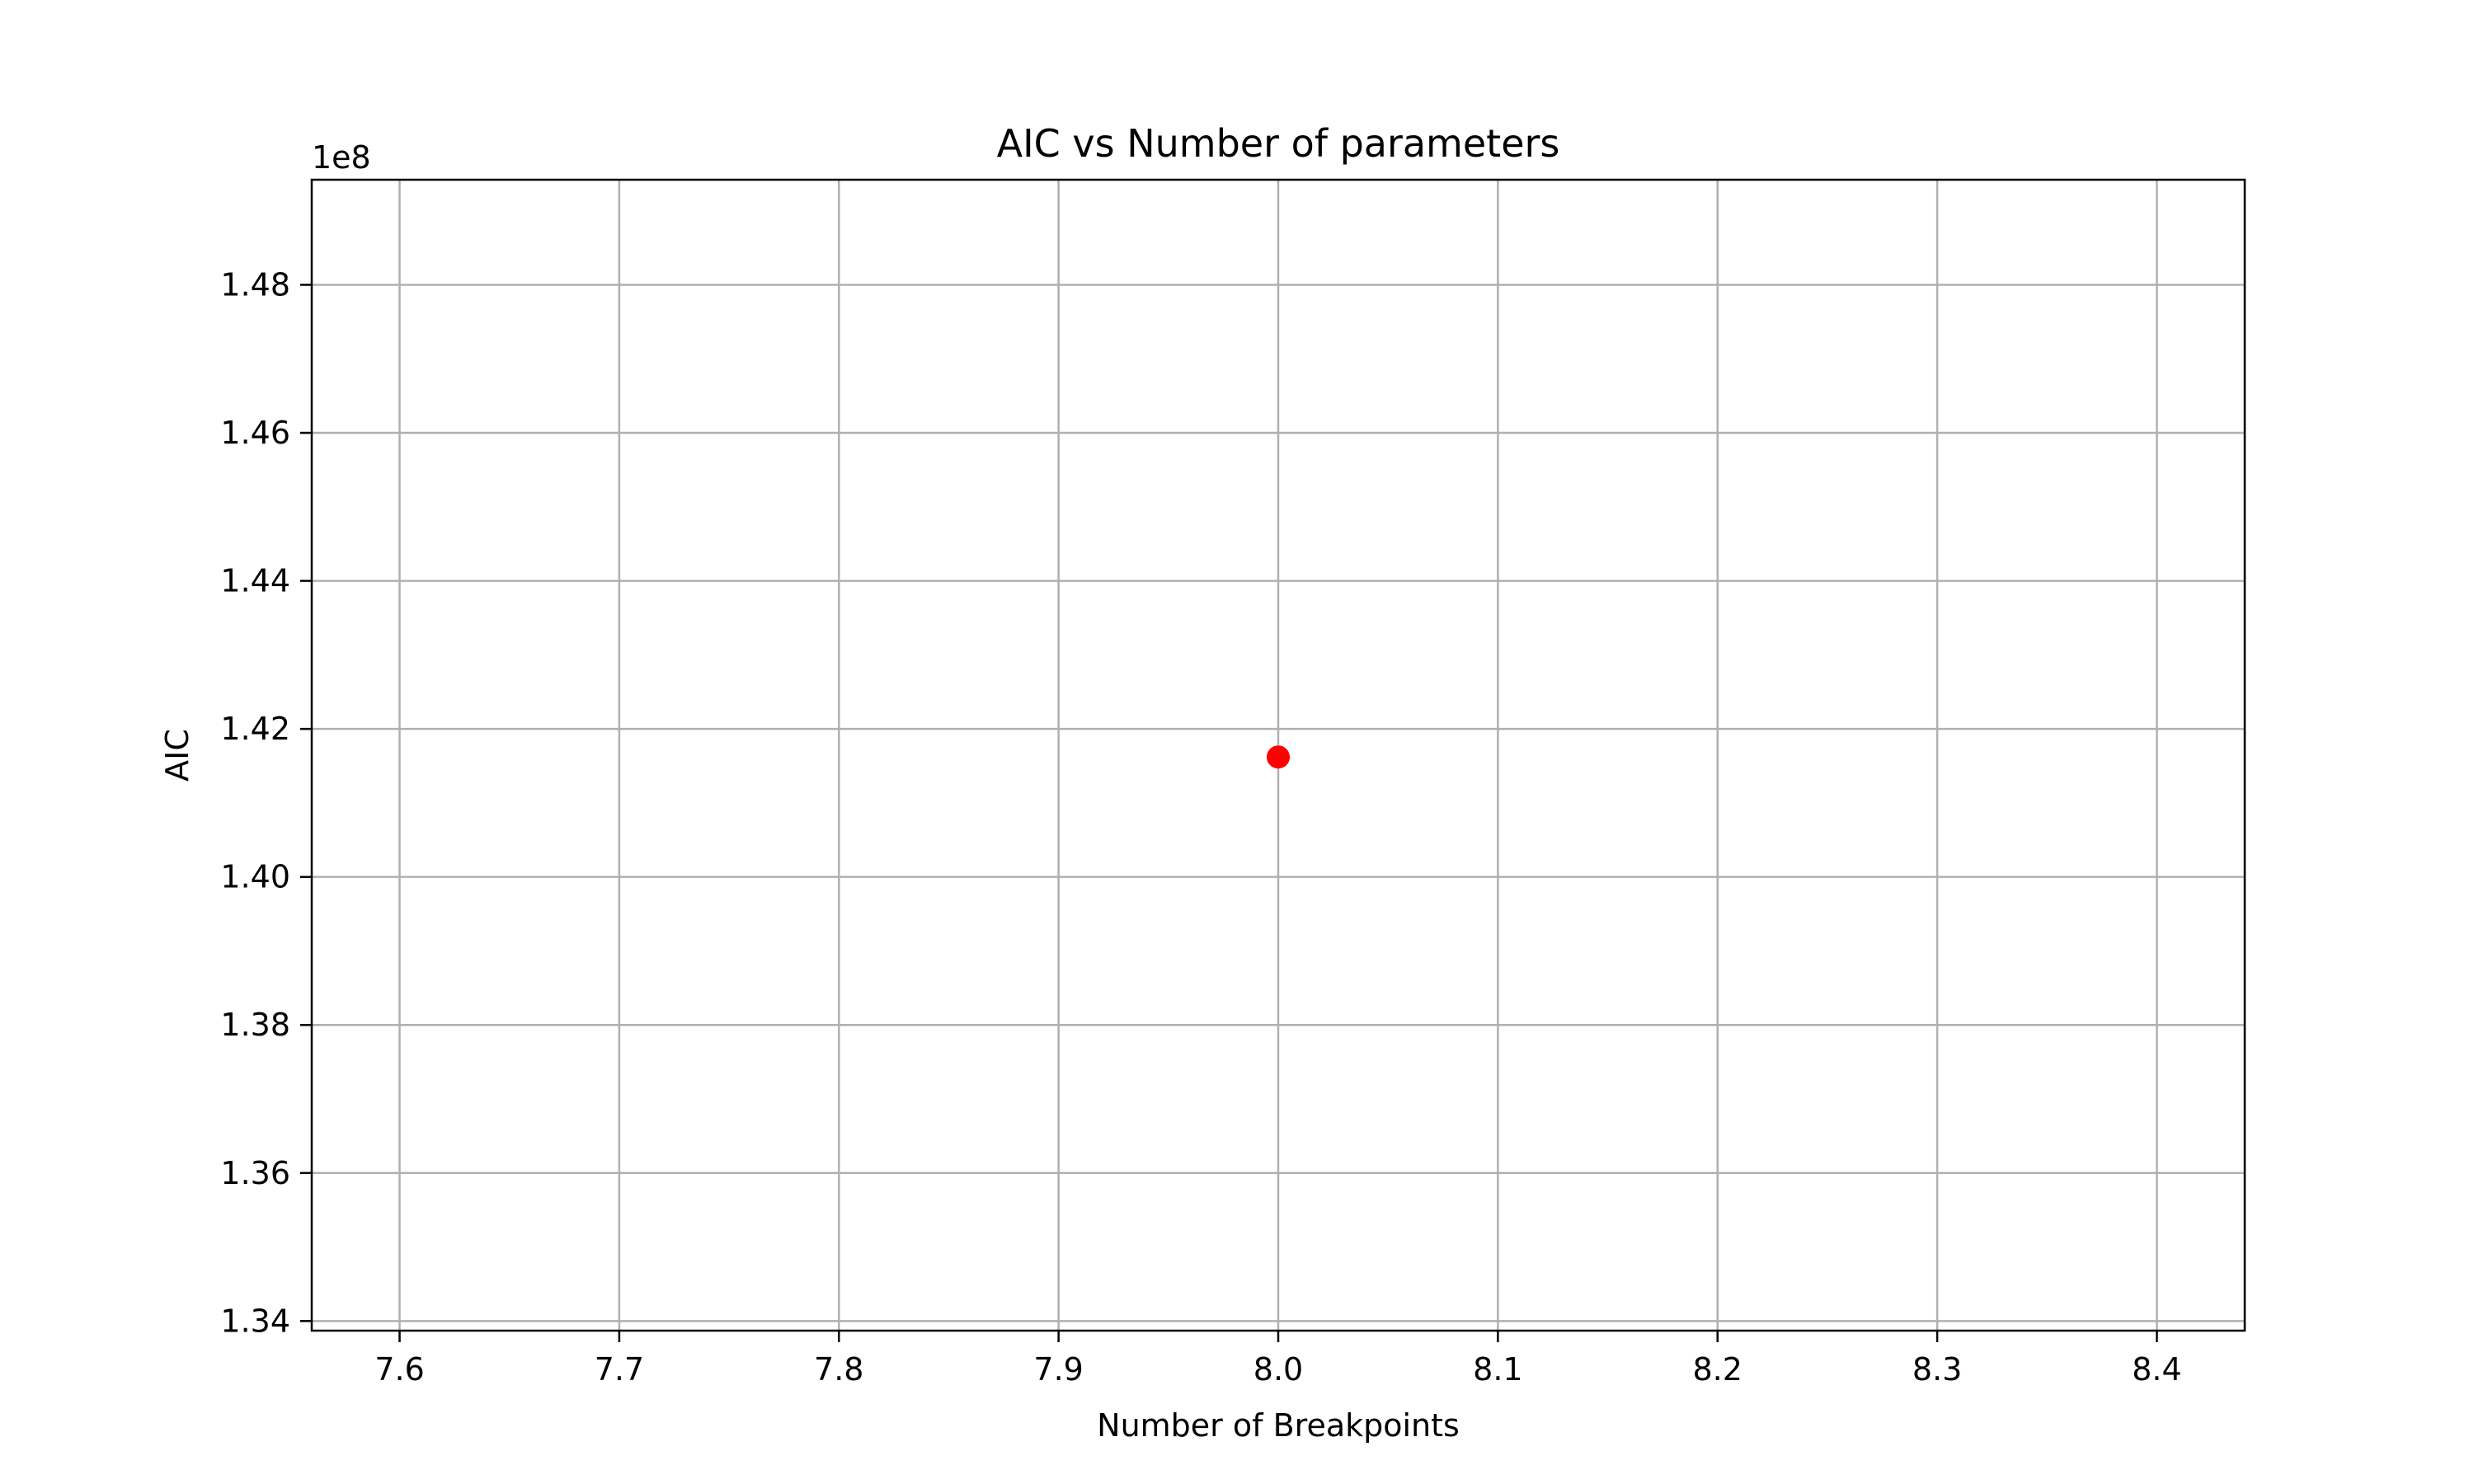 Image resolution: width=2474 pixels, height=1484 pixels. I want to click on y-tick-label: 1.48, so click(255, 284).